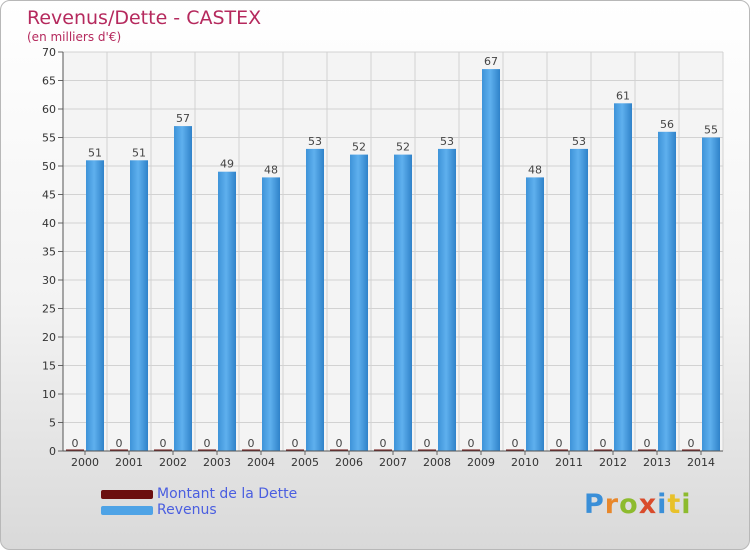 This screenshot has width=750, height=550. I want to click on x-tick-label: 2013, so click(657, 462).